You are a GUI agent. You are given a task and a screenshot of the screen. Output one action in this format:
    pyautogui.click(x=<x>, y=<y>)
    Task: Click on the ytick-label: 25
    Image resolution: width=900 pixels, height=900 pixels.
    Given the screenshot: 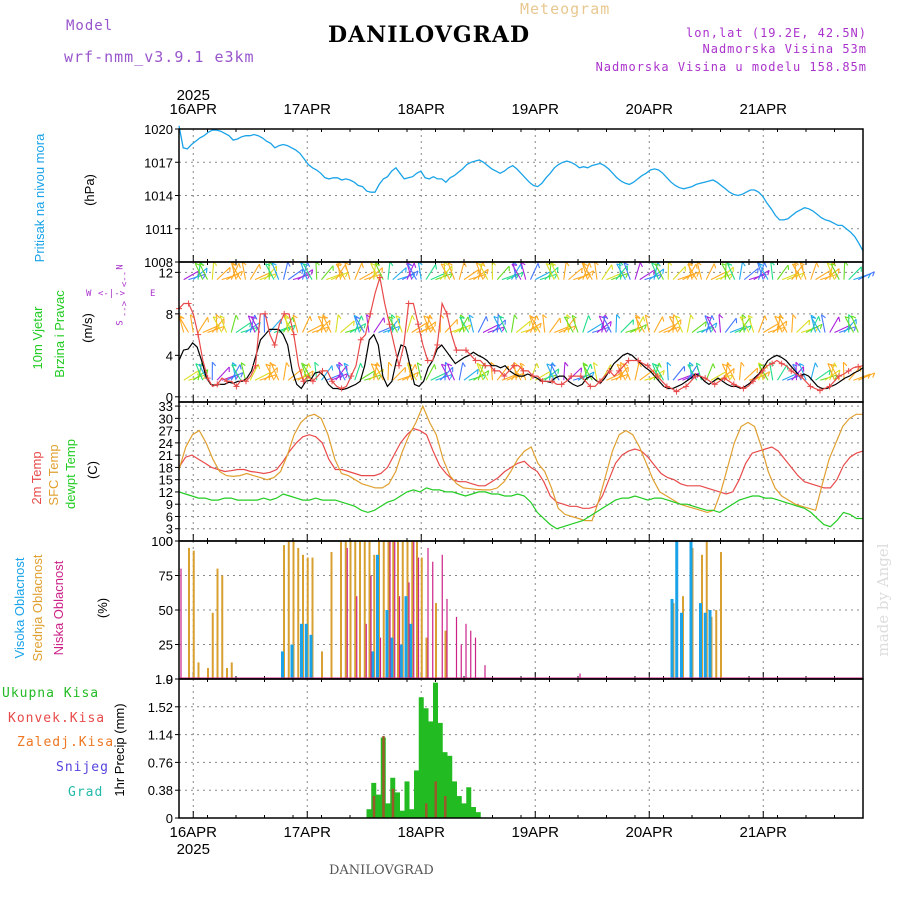 What is the action you would take?
    pyautogui.click(x=166, y=645)
    